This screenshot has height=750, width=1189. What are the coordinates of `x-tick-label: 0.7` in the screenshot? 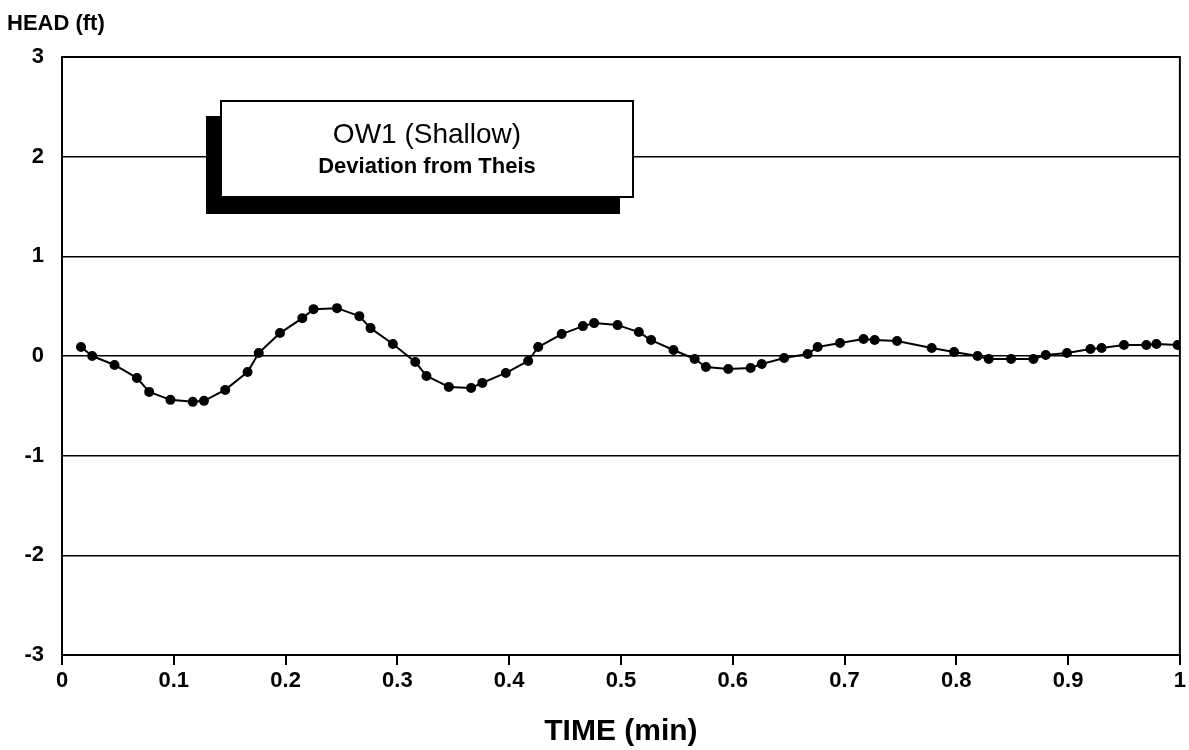 It's located at (844, 680).